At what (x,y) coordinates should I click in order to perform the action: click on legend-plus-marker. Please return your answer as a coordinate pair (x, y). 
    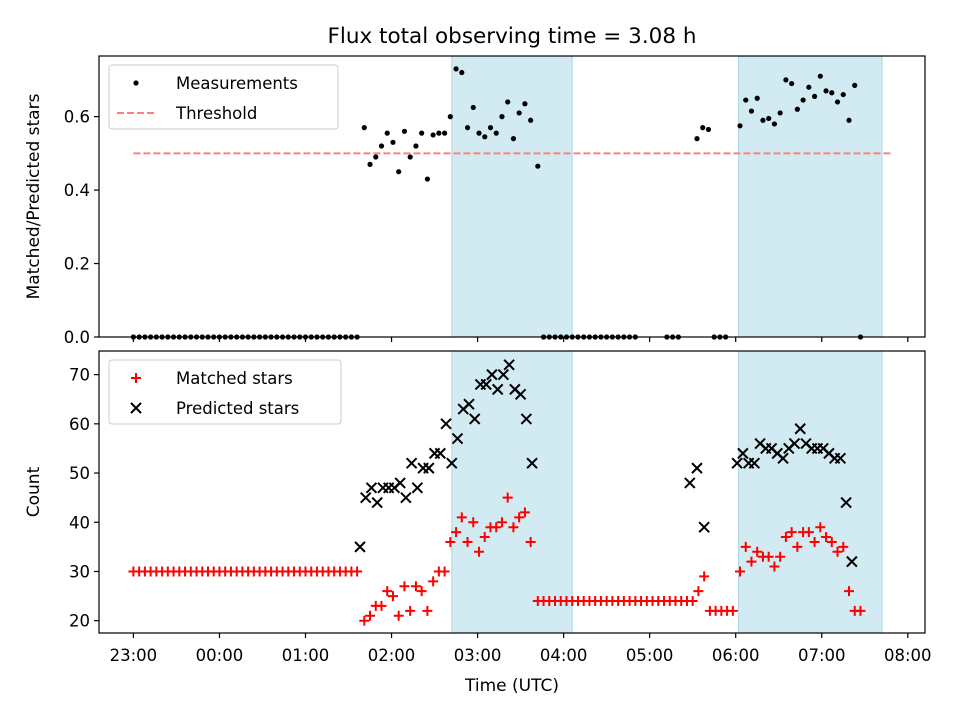
    Looking at the image, I should click on (136, 378).